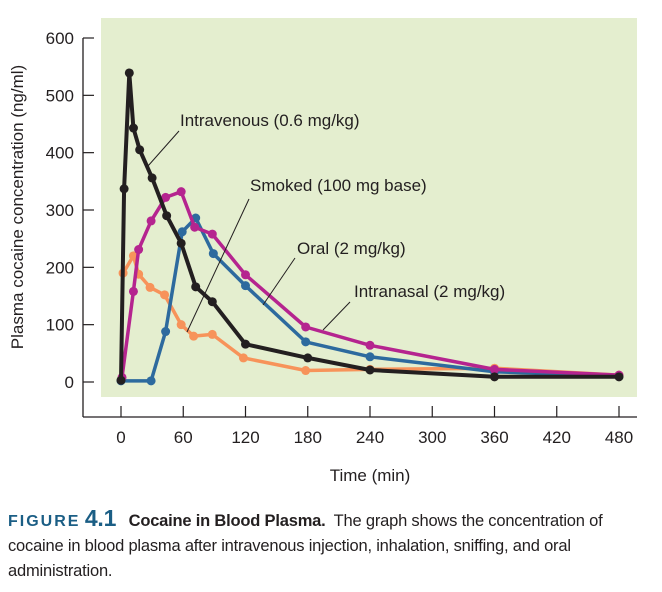 This screenshot has width=662, height=592. Describe the element at coordinates (44, 521) in the screenshot. I see `figure-label: FIGURE` at that location.